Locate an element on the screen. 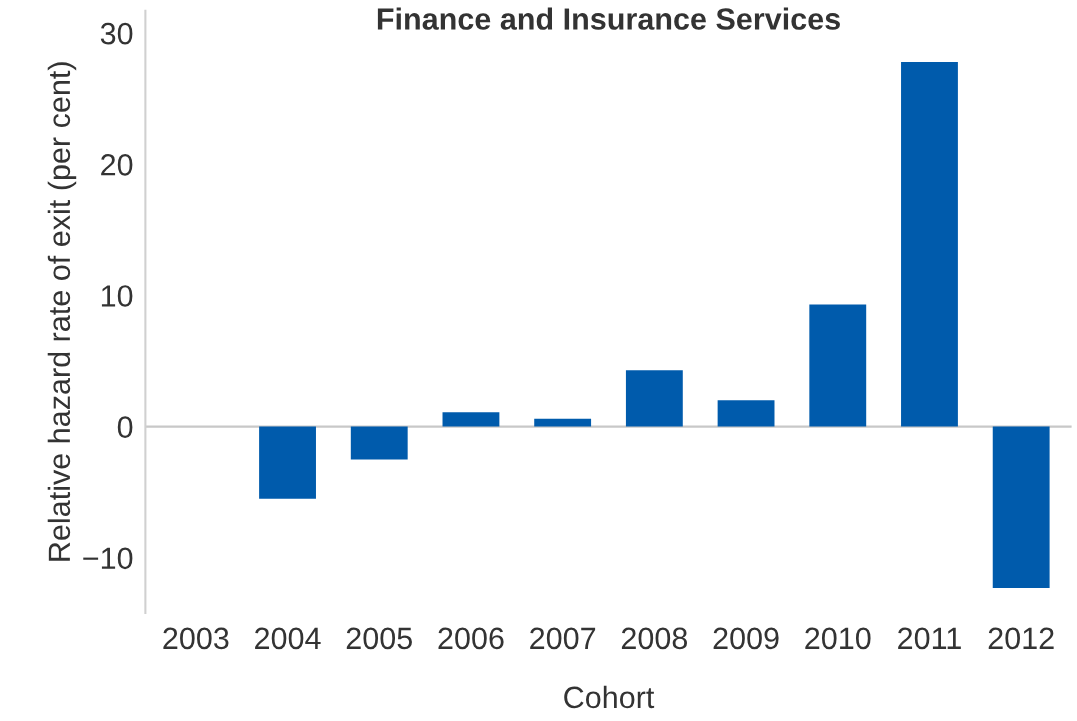 This screenshot has height=721, width=1077. x-tick-label: 2010 is located at coordinates (838, 638).